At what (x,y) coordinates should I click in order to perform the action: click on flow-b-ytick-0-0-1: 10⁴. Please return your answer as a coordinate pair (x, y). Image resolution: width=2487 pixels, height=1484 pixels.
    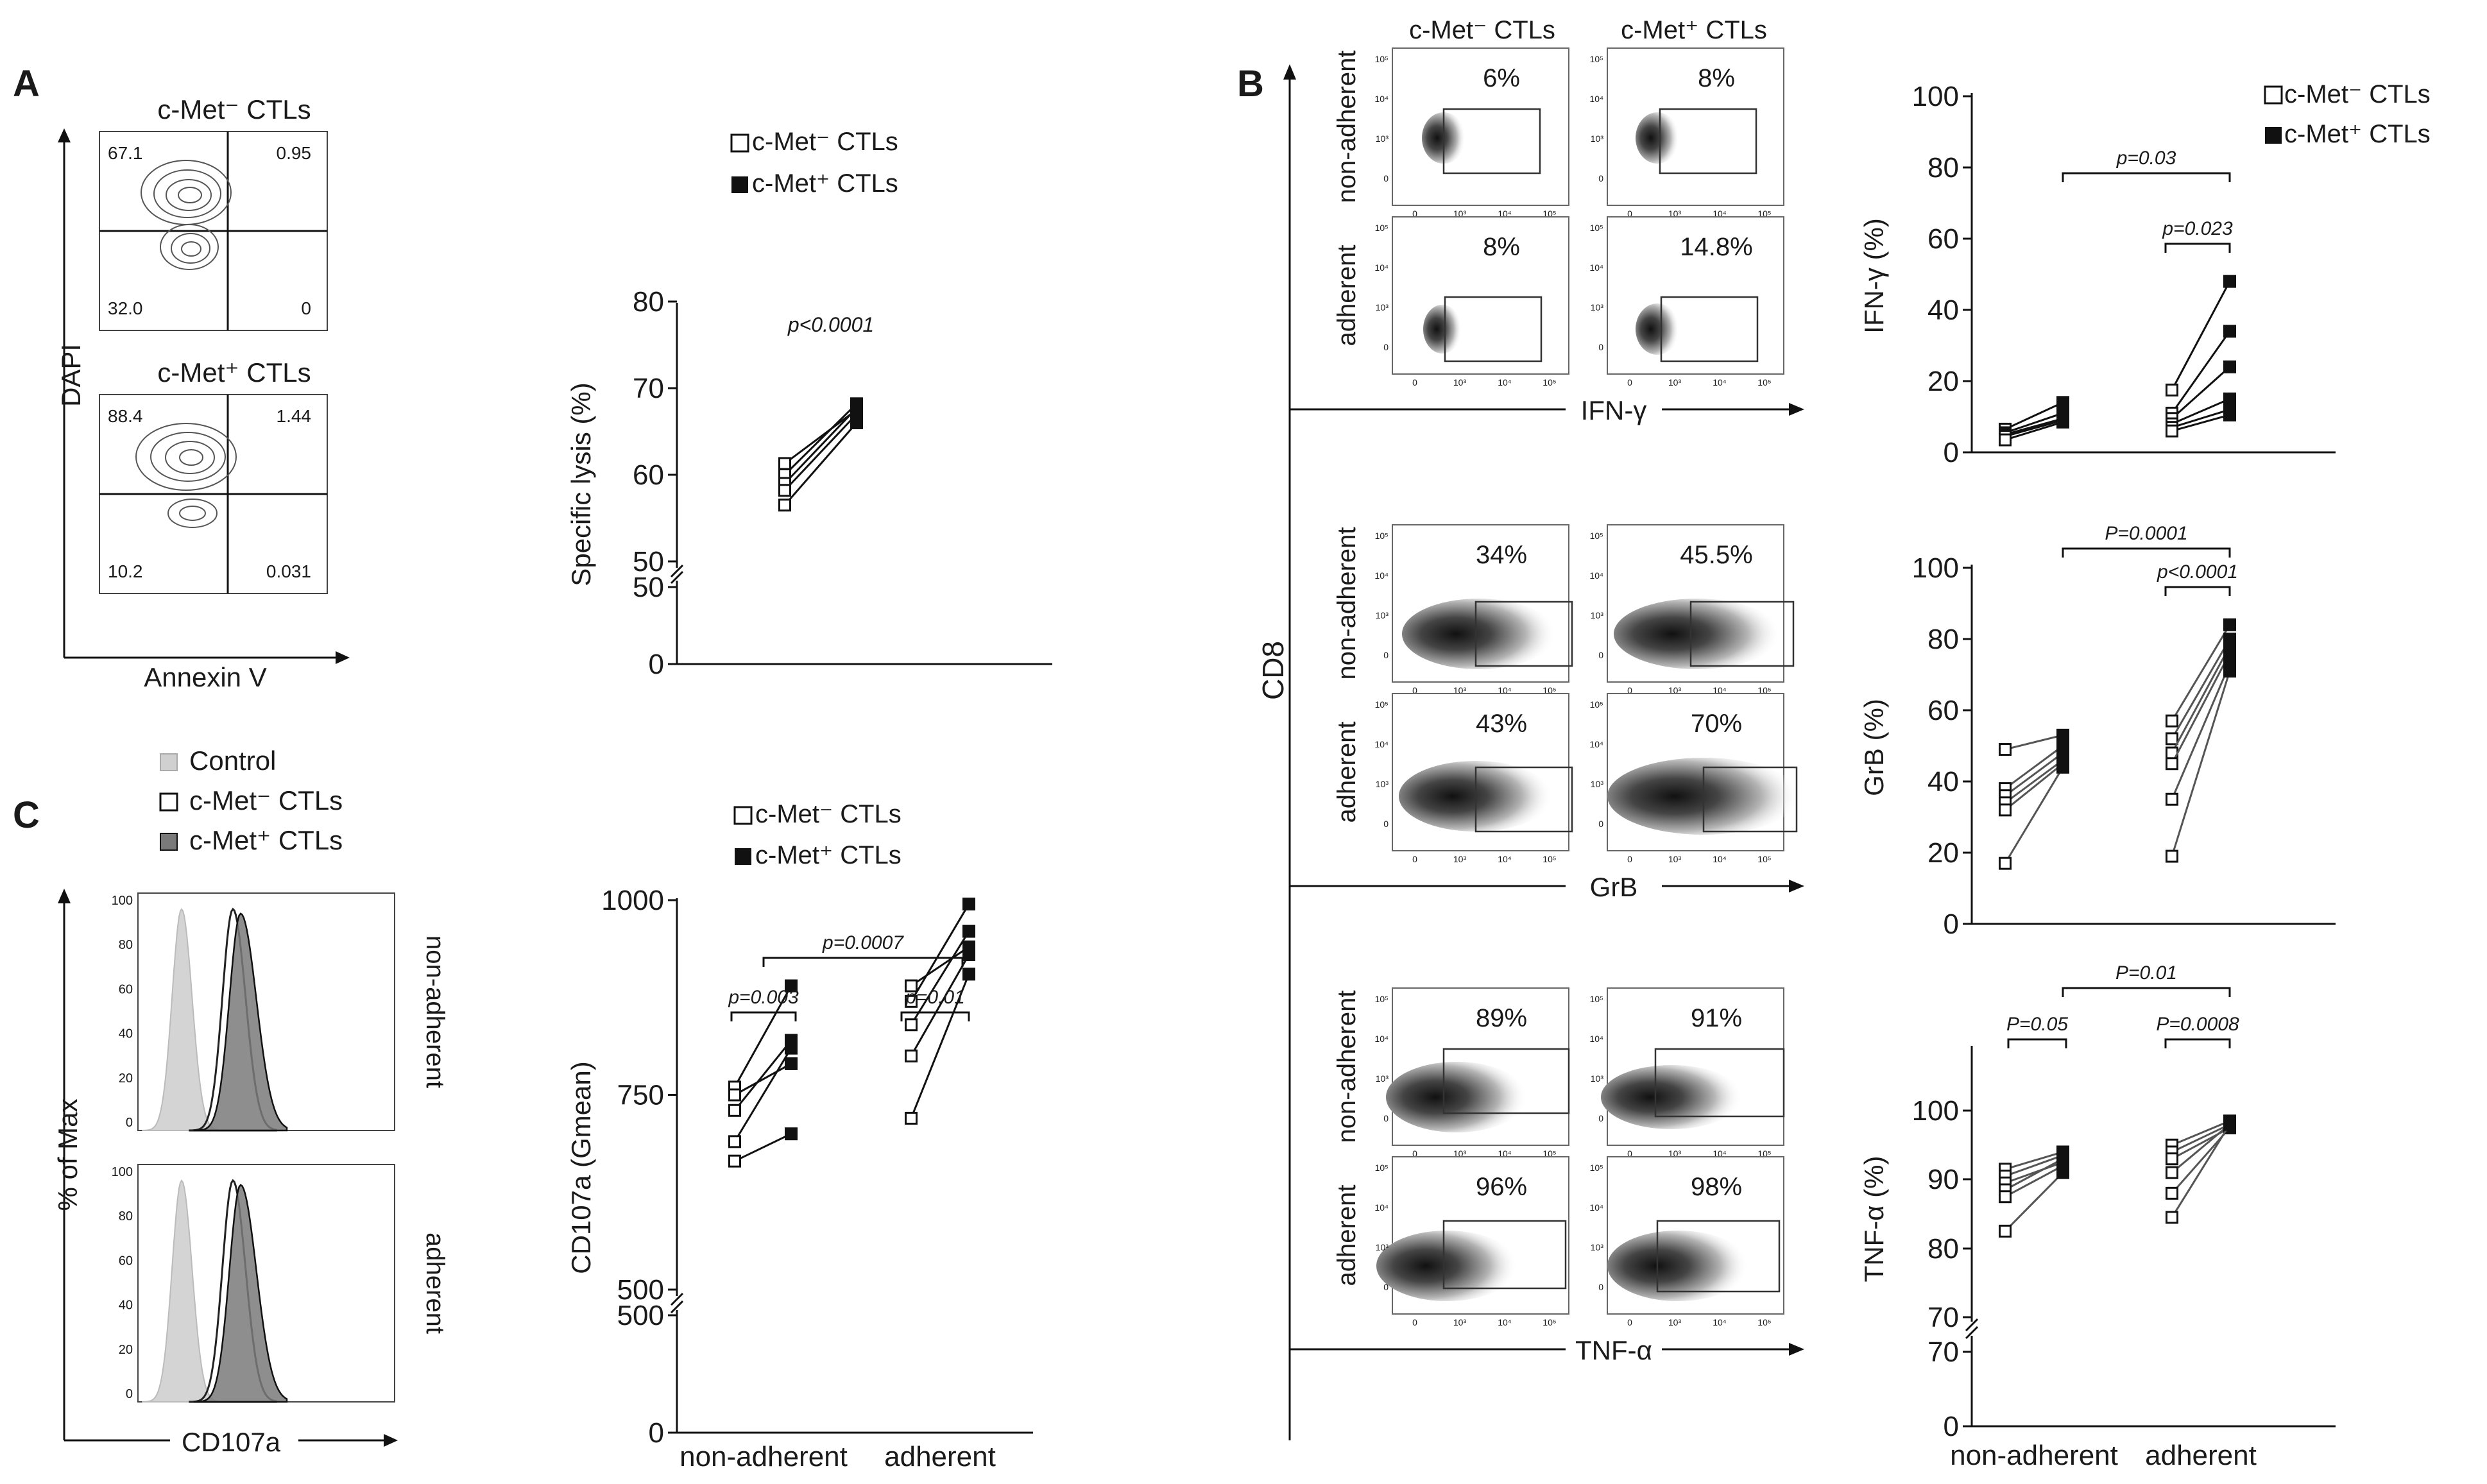
    Looking at the image, I should click on (1381, 99).